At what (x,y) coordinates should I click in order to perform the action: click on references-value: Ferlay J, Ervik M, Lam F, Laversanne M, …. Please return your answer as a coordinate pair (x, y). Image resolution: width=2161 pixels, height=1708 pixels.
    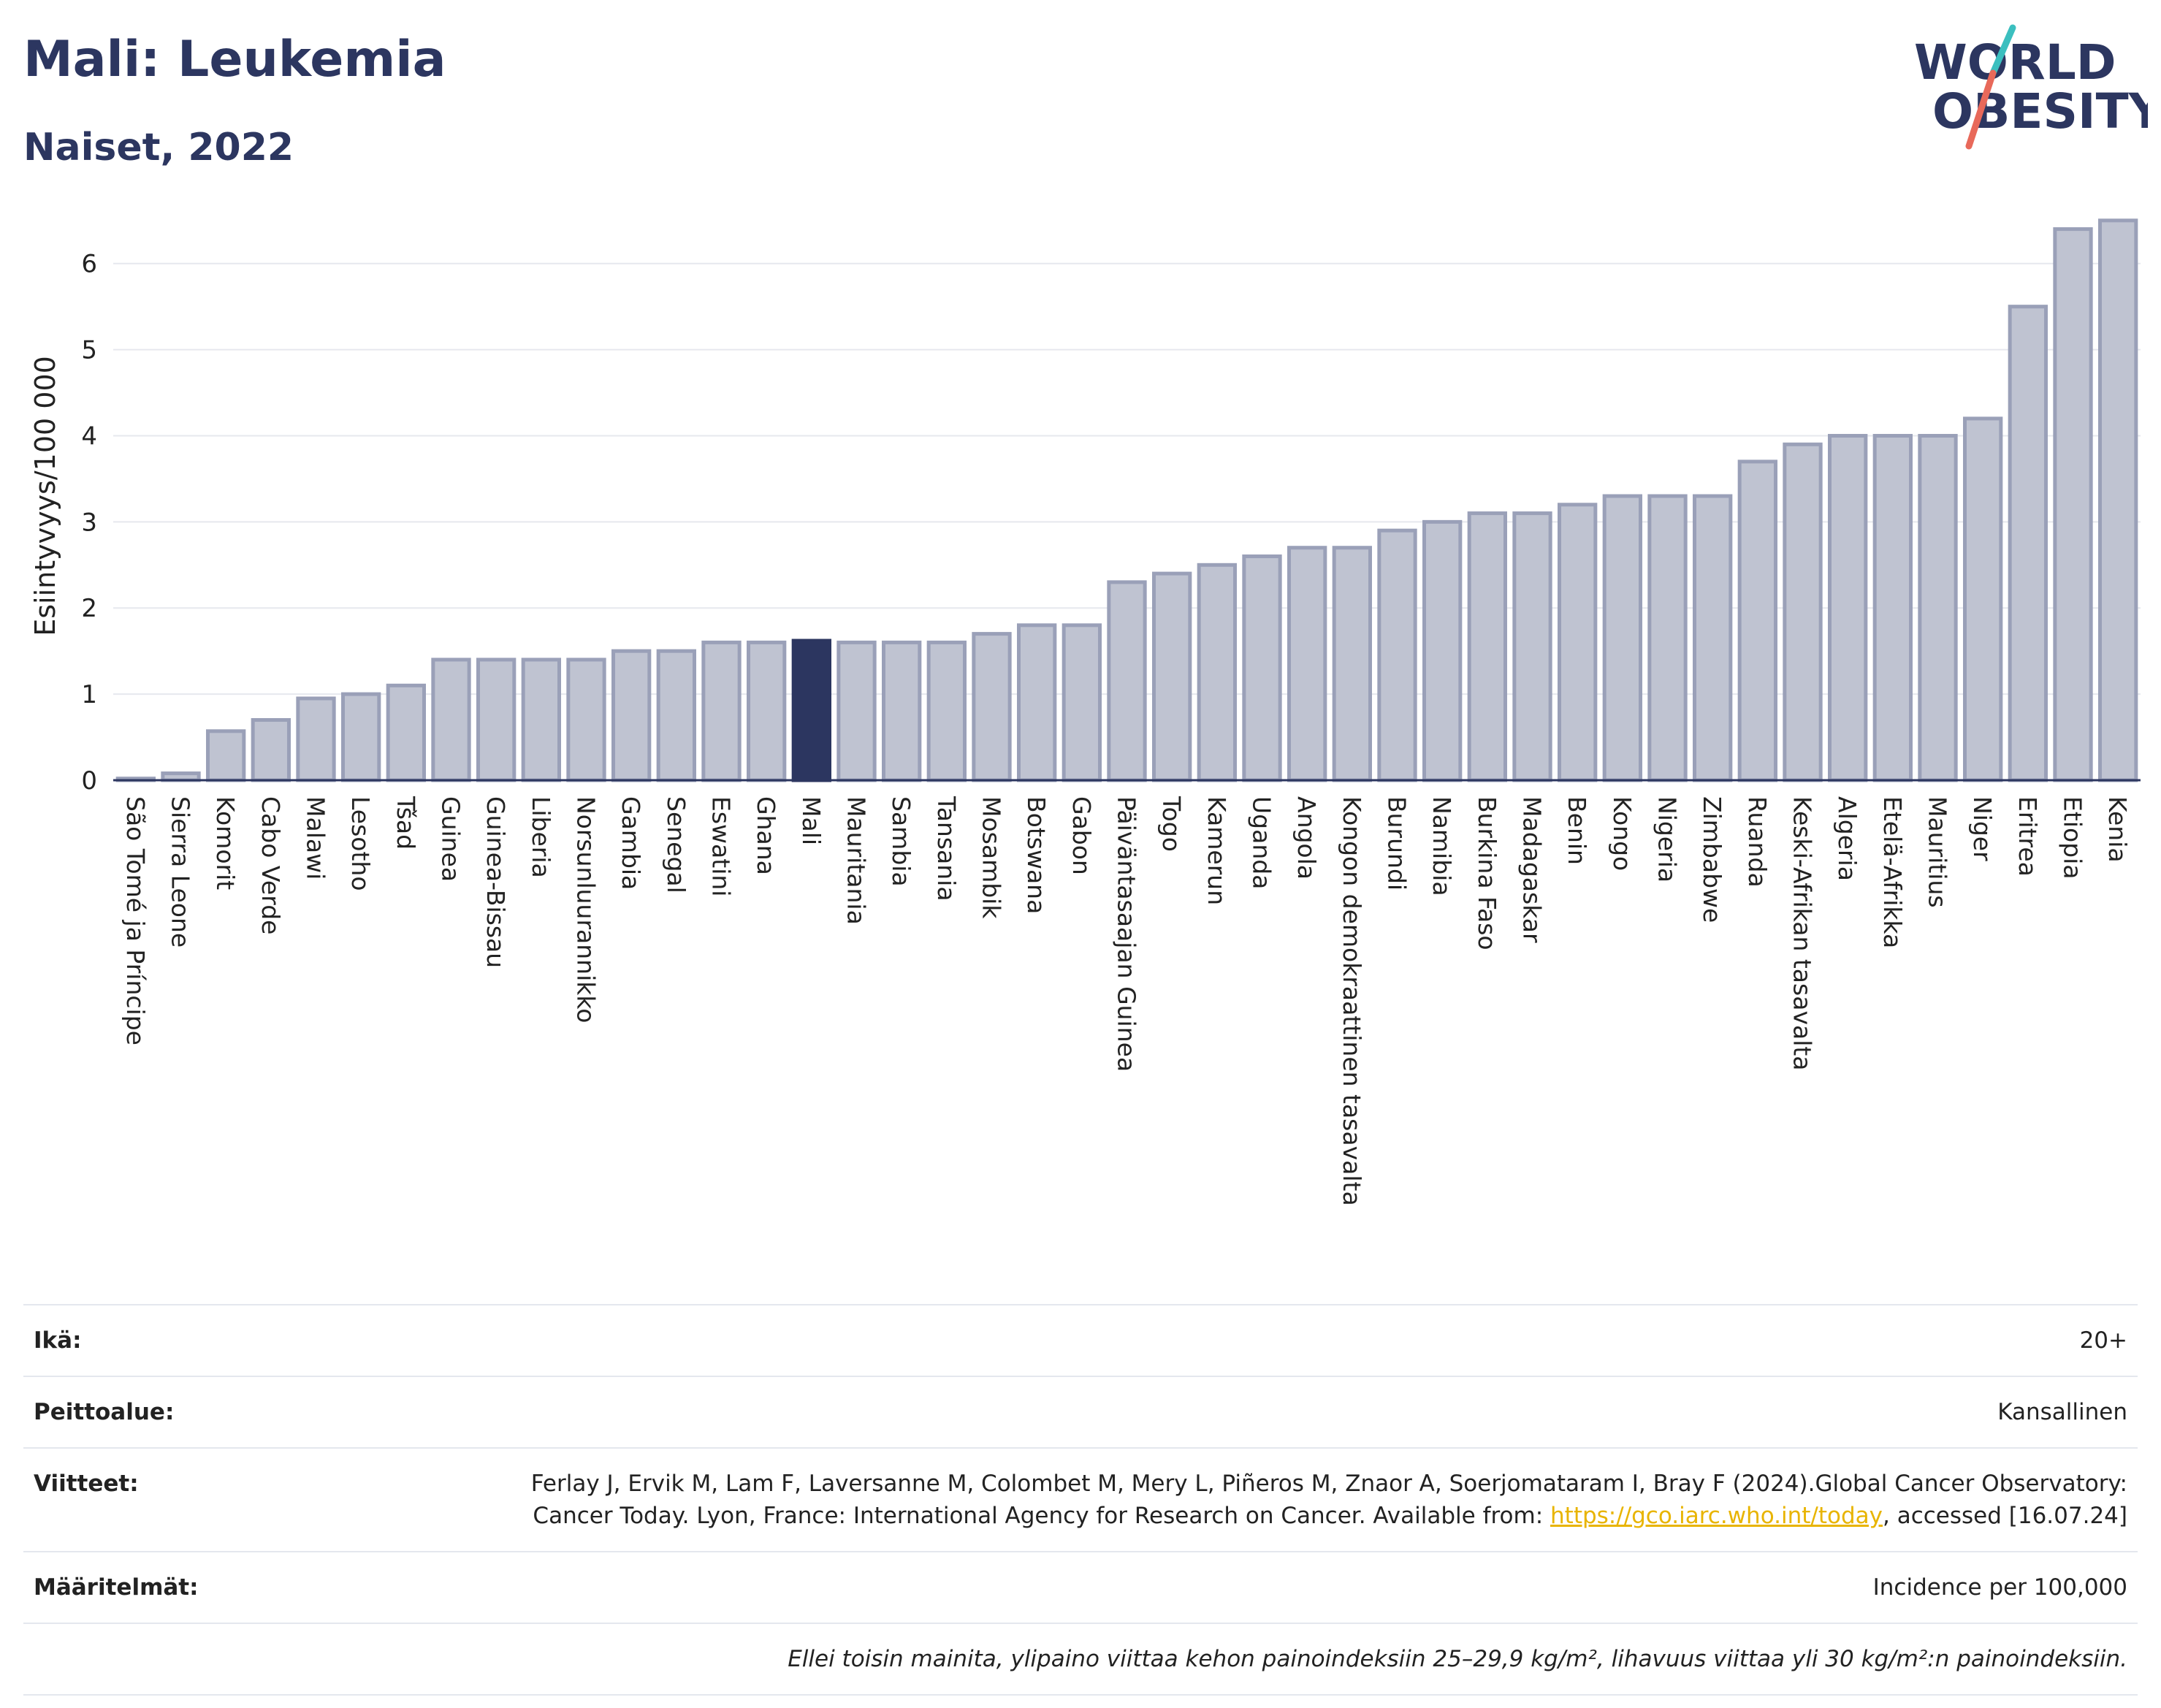
    Looking at the image, I should click on (1287, 1500).